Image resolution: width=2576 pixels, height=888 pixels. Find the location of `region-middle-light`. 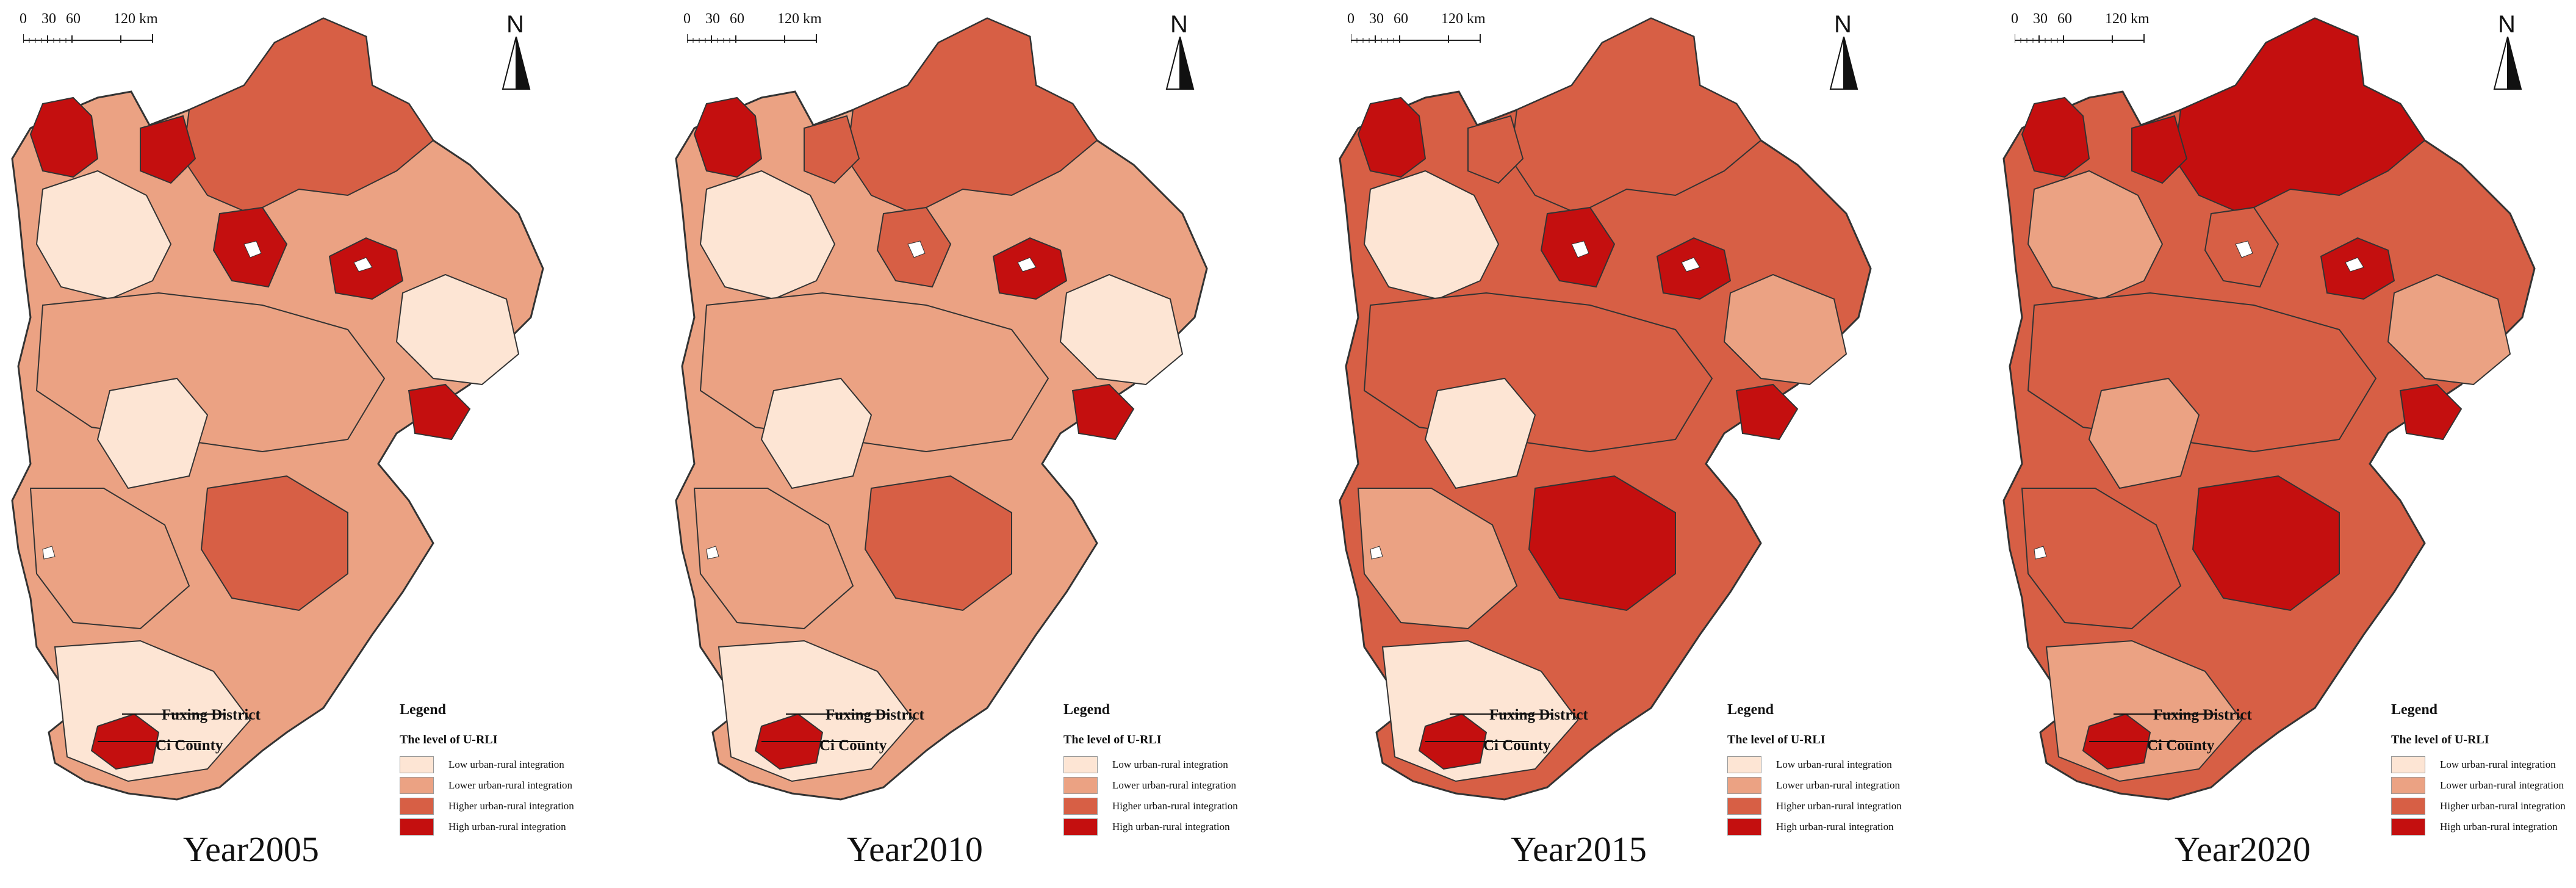

region-middle-light is located at coordinates (152, 433).